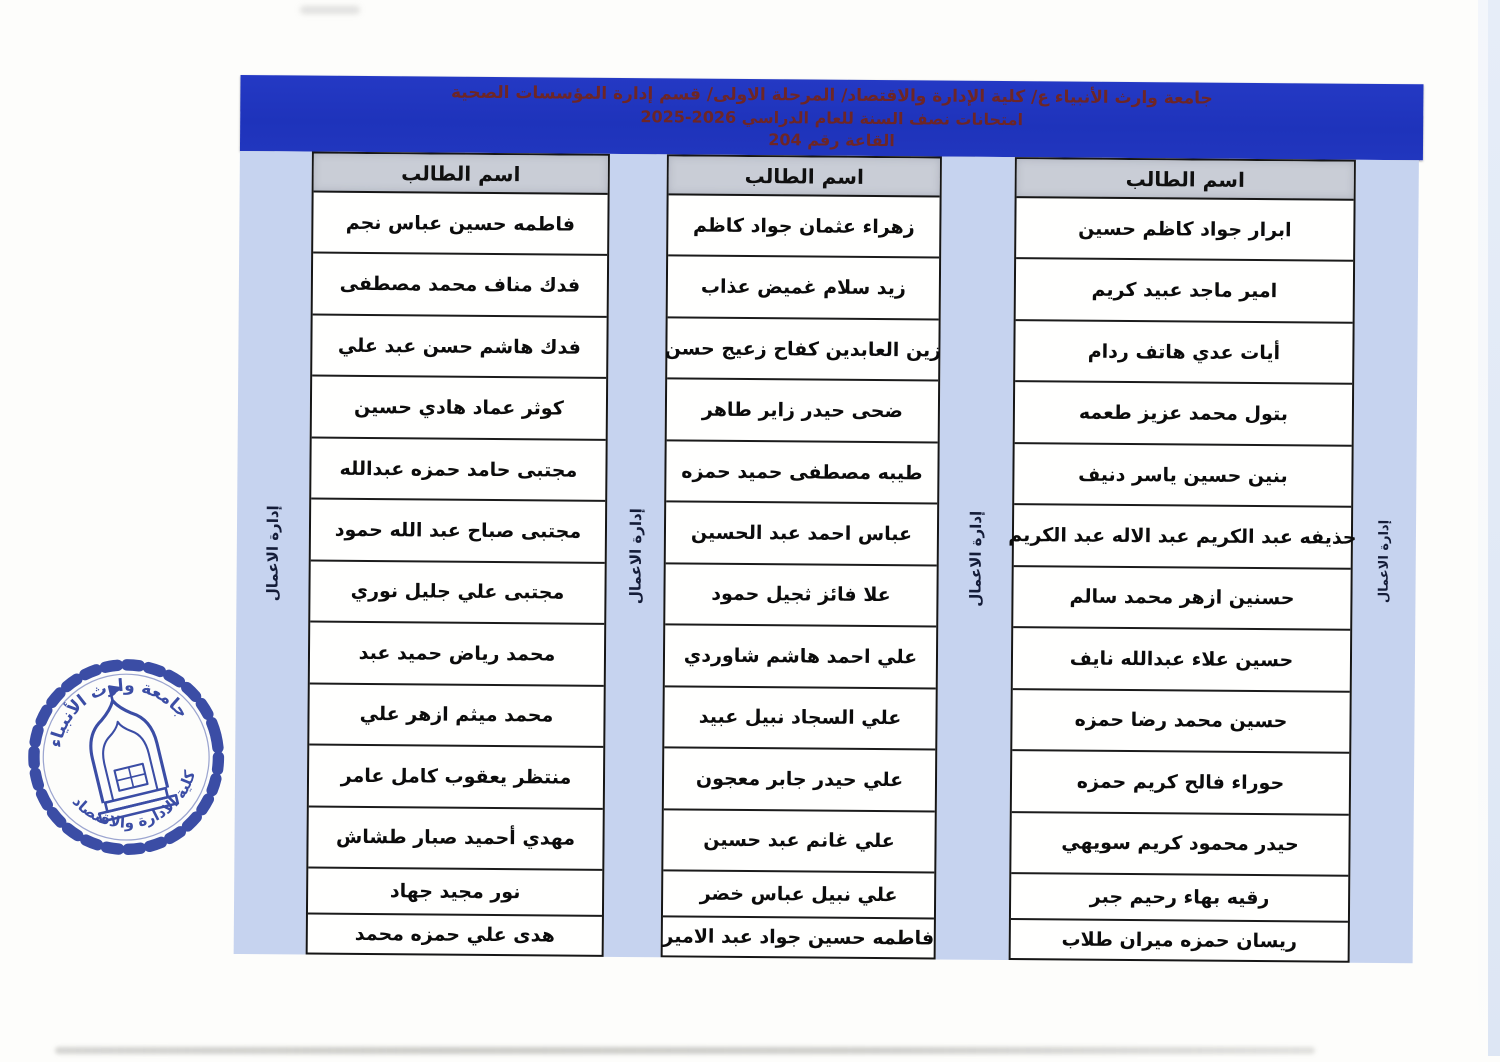 The width and height of the screenshot is (1500, 1062). Describe the element at coordinates (1180, 842) in the screenshot. I see `student-name-cell: حيدر محمود كريم سويهي` at that location.